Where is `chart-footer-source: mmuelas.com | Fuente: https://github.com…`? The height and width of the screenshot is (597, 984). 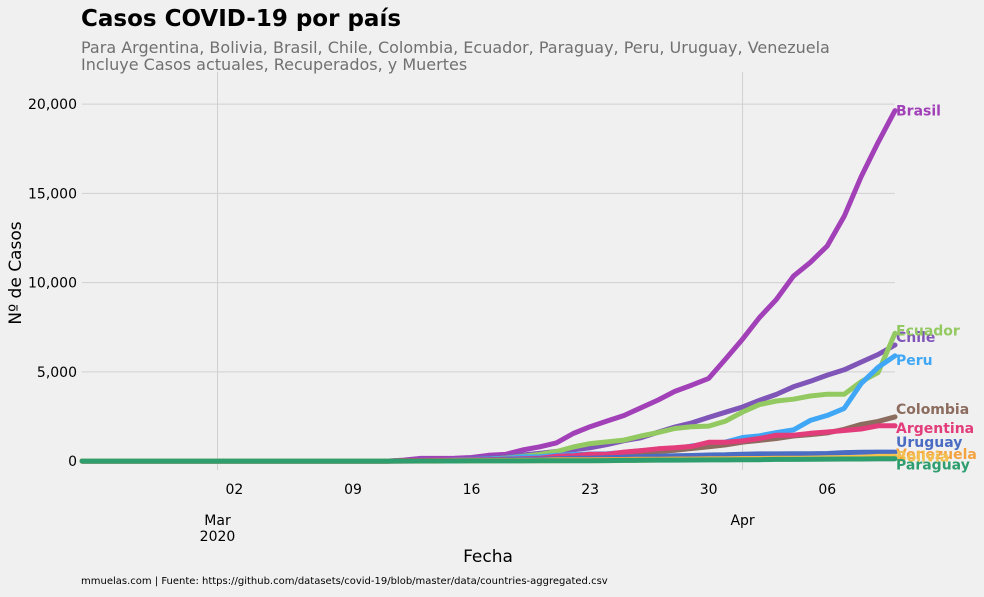 chart-footer-source: mmuelas.com | Fuente: https://github.com… is located at coordinates (344, 581).